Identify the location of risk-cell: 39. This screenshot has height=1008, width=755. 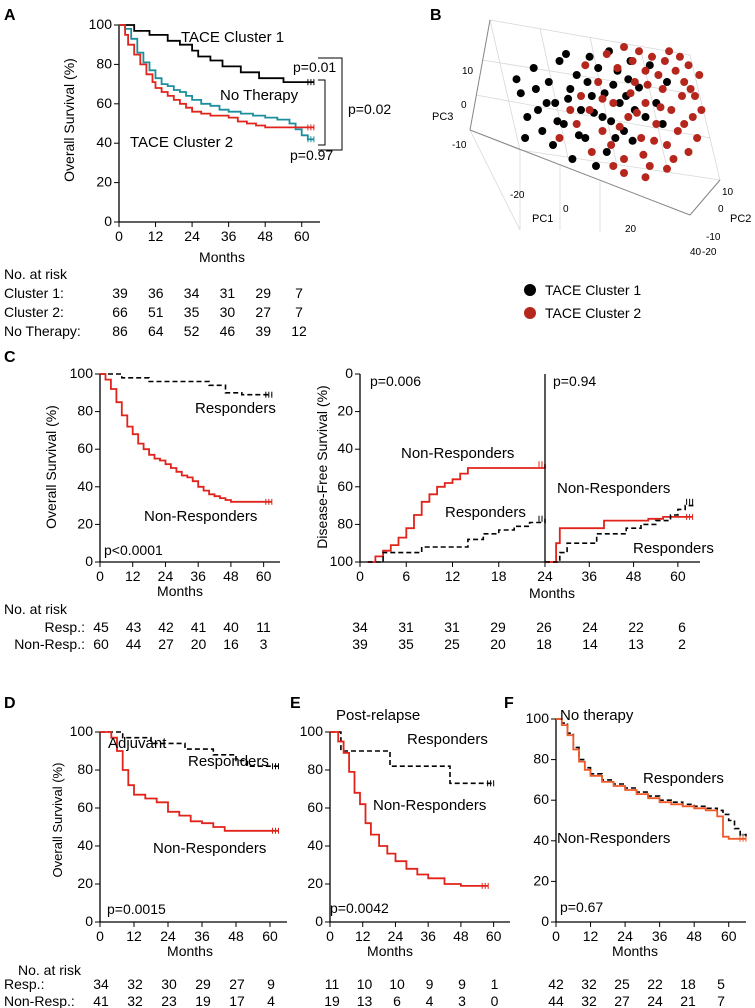
(263, 331).